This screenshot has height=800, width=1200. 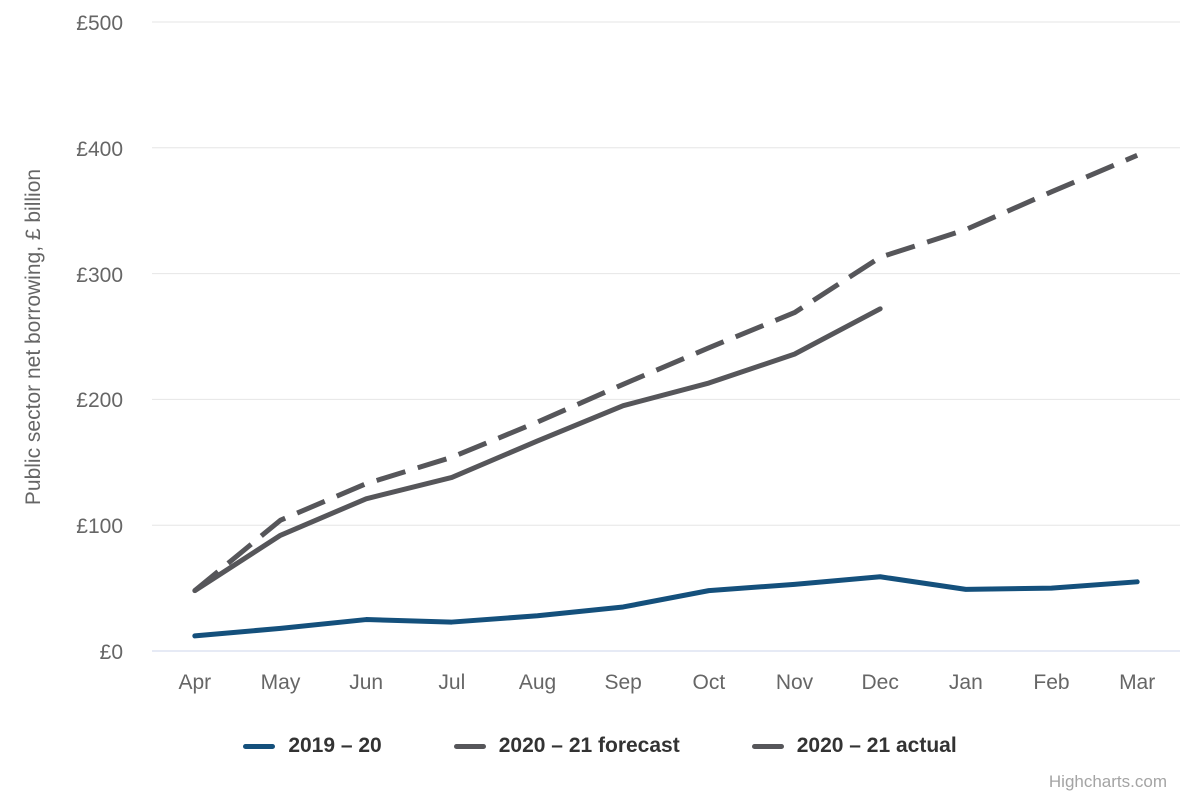 What do you see at coordinates (623, 682) in the screenshot?
I see `x-tick-label-sep: Sep` at bounding box center [623, 682].